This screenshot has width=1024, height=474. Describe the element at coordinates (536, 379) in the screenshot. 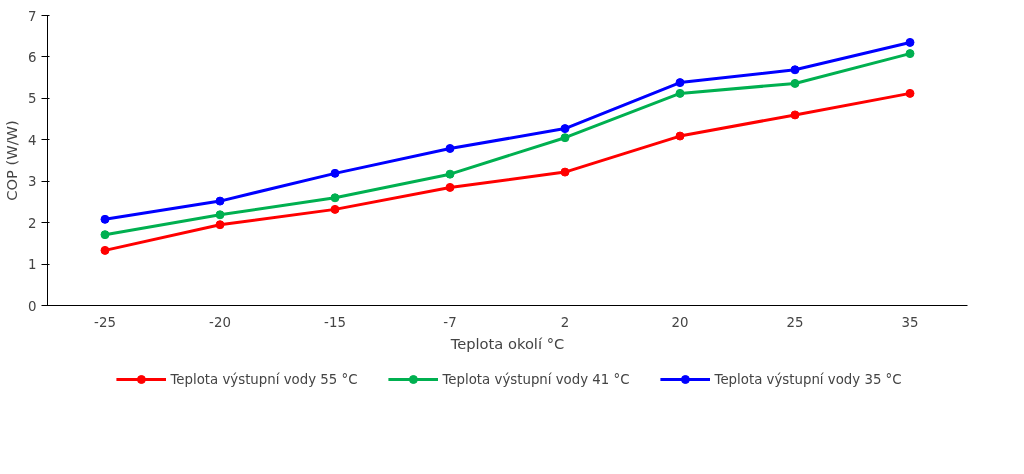

I see `legend-label: Teplota výstupní vody 41 °C` at that location.